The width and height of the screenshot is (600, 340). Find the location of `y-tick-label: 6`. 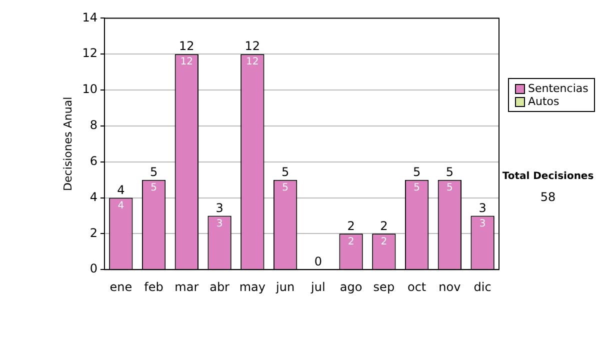

y-tick-label: 6 is located at coordinates (94, 161).